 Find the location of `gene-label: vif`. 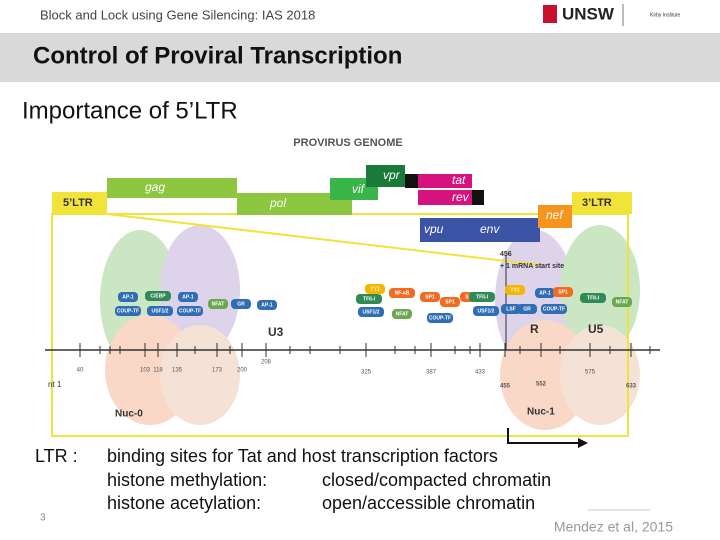

gene-label: vif is located at coordinates (359, 189).